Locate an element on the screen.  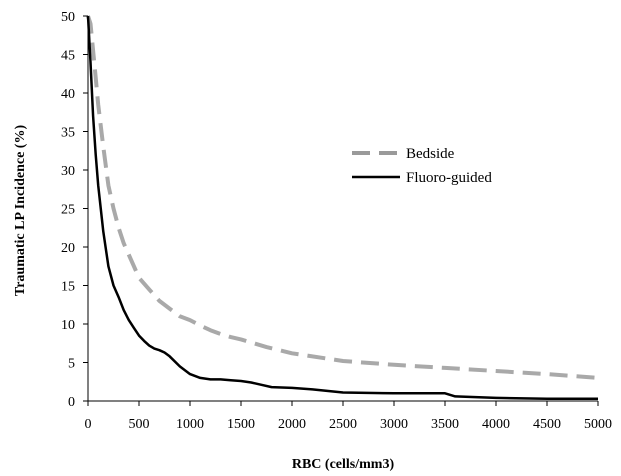
y-tick-label: 50 is located at coordinates (68, 17).